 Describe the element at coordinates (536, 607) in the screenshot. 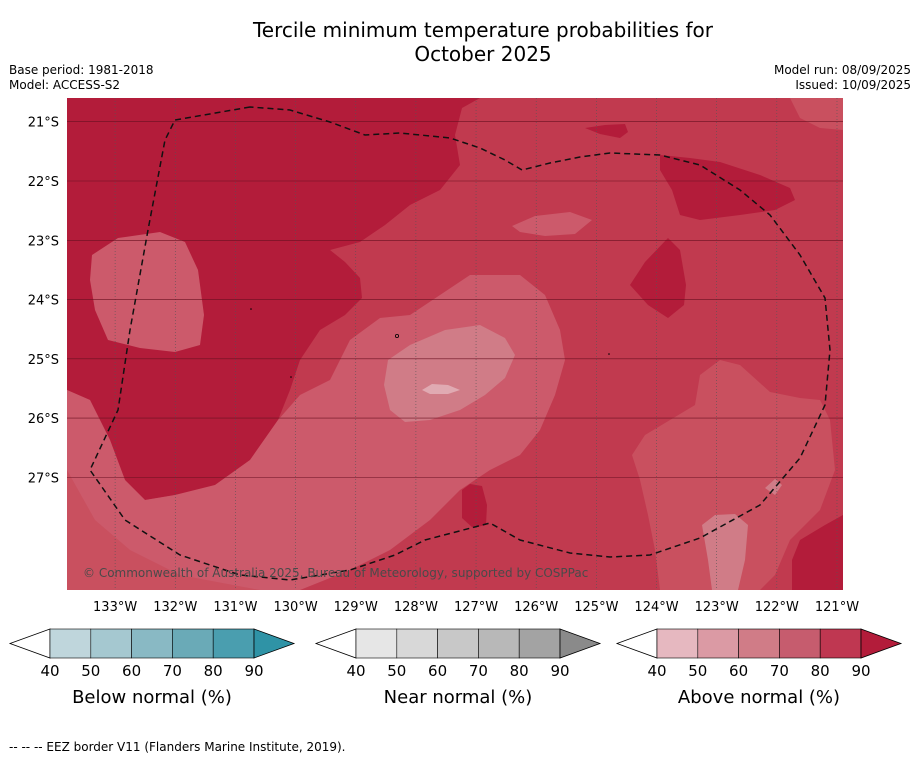

I see `longitude-label: 126°W` at that location.